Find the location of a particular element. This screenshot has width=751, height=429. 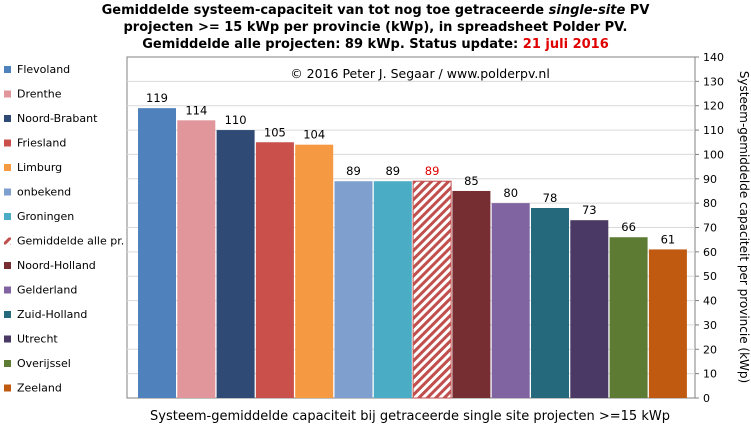

y-tick-label: 0 is located at coordinates (706, 398).